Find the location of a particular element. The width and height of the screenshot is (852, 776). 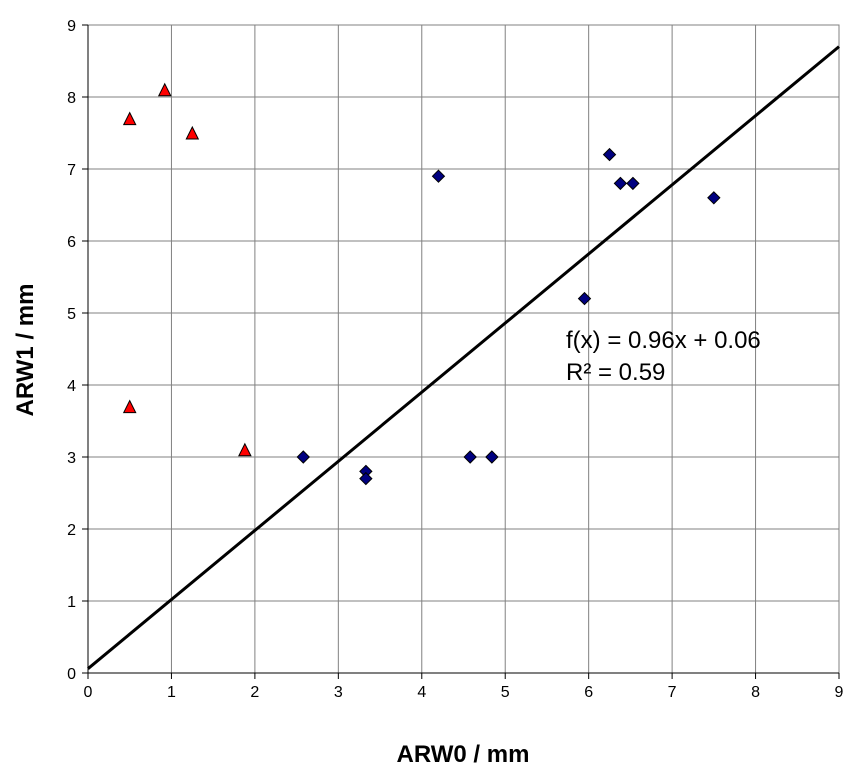

y-tick-label: 1 is located at coordinates (71, 602).